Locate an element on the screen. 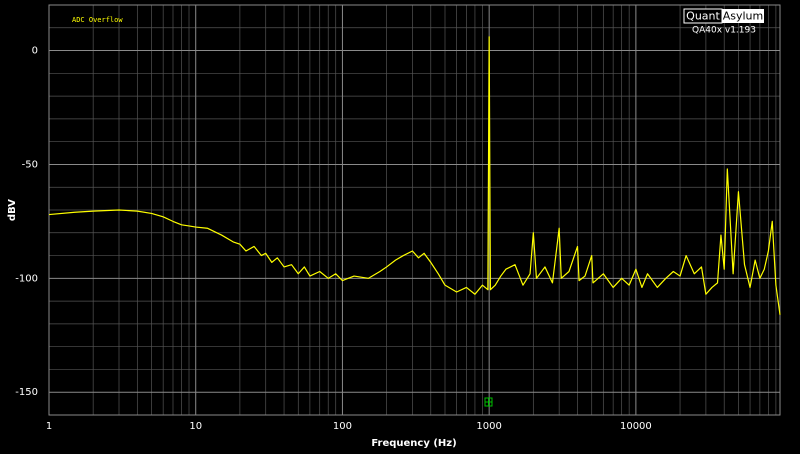 The image size is (800, 454). logo-right-box is located at coordinates (743, 16).